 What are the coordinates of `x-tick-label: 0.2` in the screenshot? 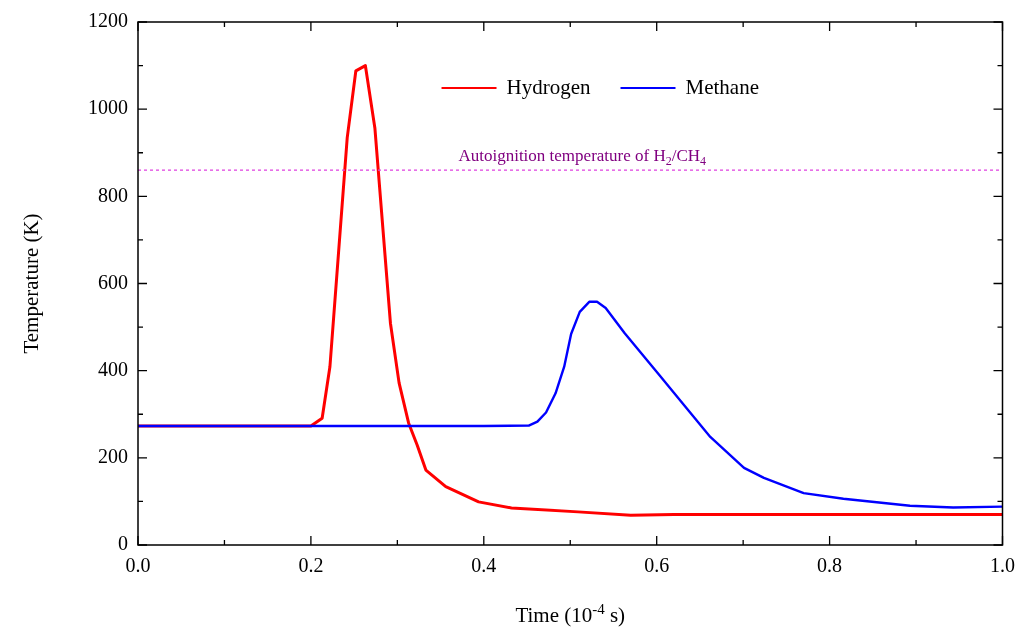 It's located at (311, 565).